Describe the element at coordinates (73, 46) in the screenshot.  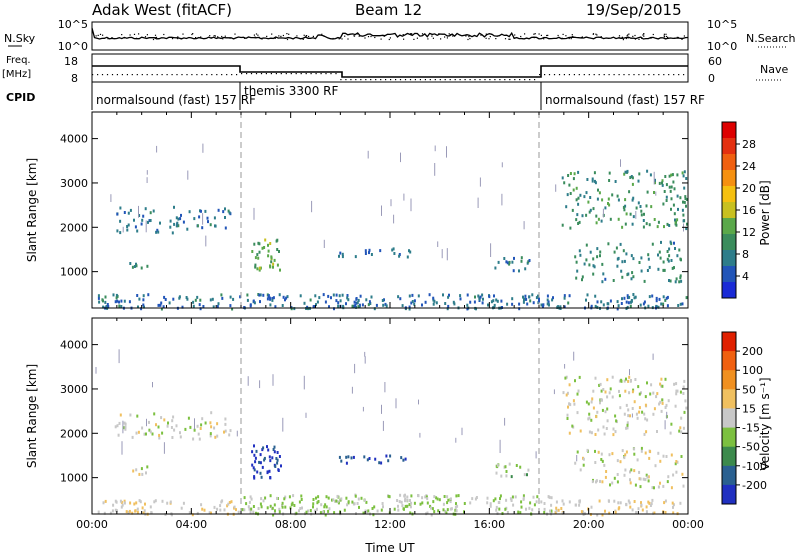
I see `noise-tick-left-bottom: 10^0` at that location.